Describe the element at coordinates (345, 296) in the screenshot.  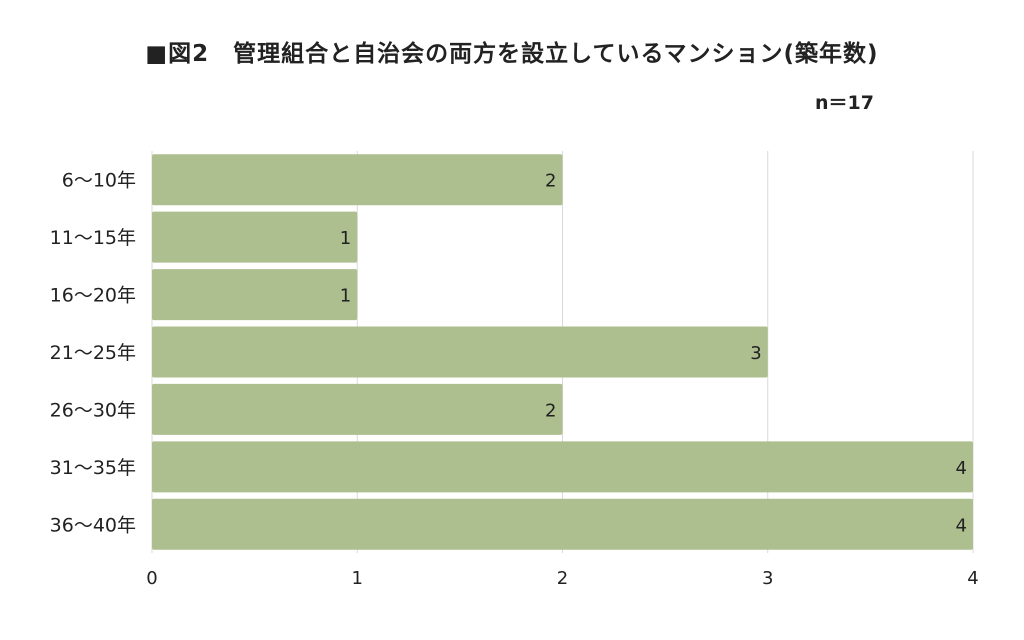
I see `data-label-2: 1` at that location.